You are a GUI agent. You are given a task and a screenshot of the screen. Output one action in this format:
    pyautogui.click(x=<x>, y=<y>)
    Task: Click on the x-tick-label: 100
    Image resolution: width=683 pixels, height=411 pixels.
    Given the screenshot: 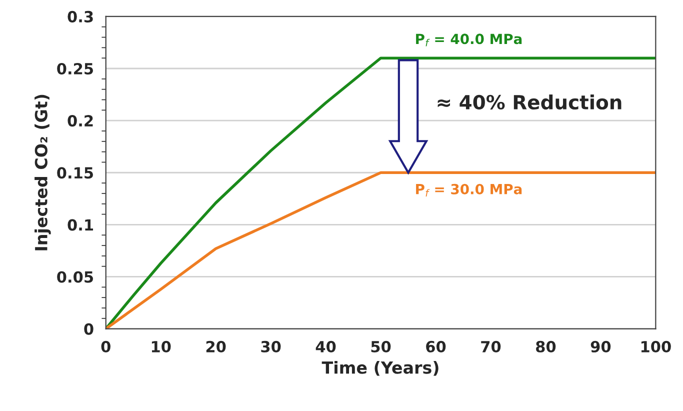 What is the action you would take?
    pyautogui.click(x=656, y=346)
    